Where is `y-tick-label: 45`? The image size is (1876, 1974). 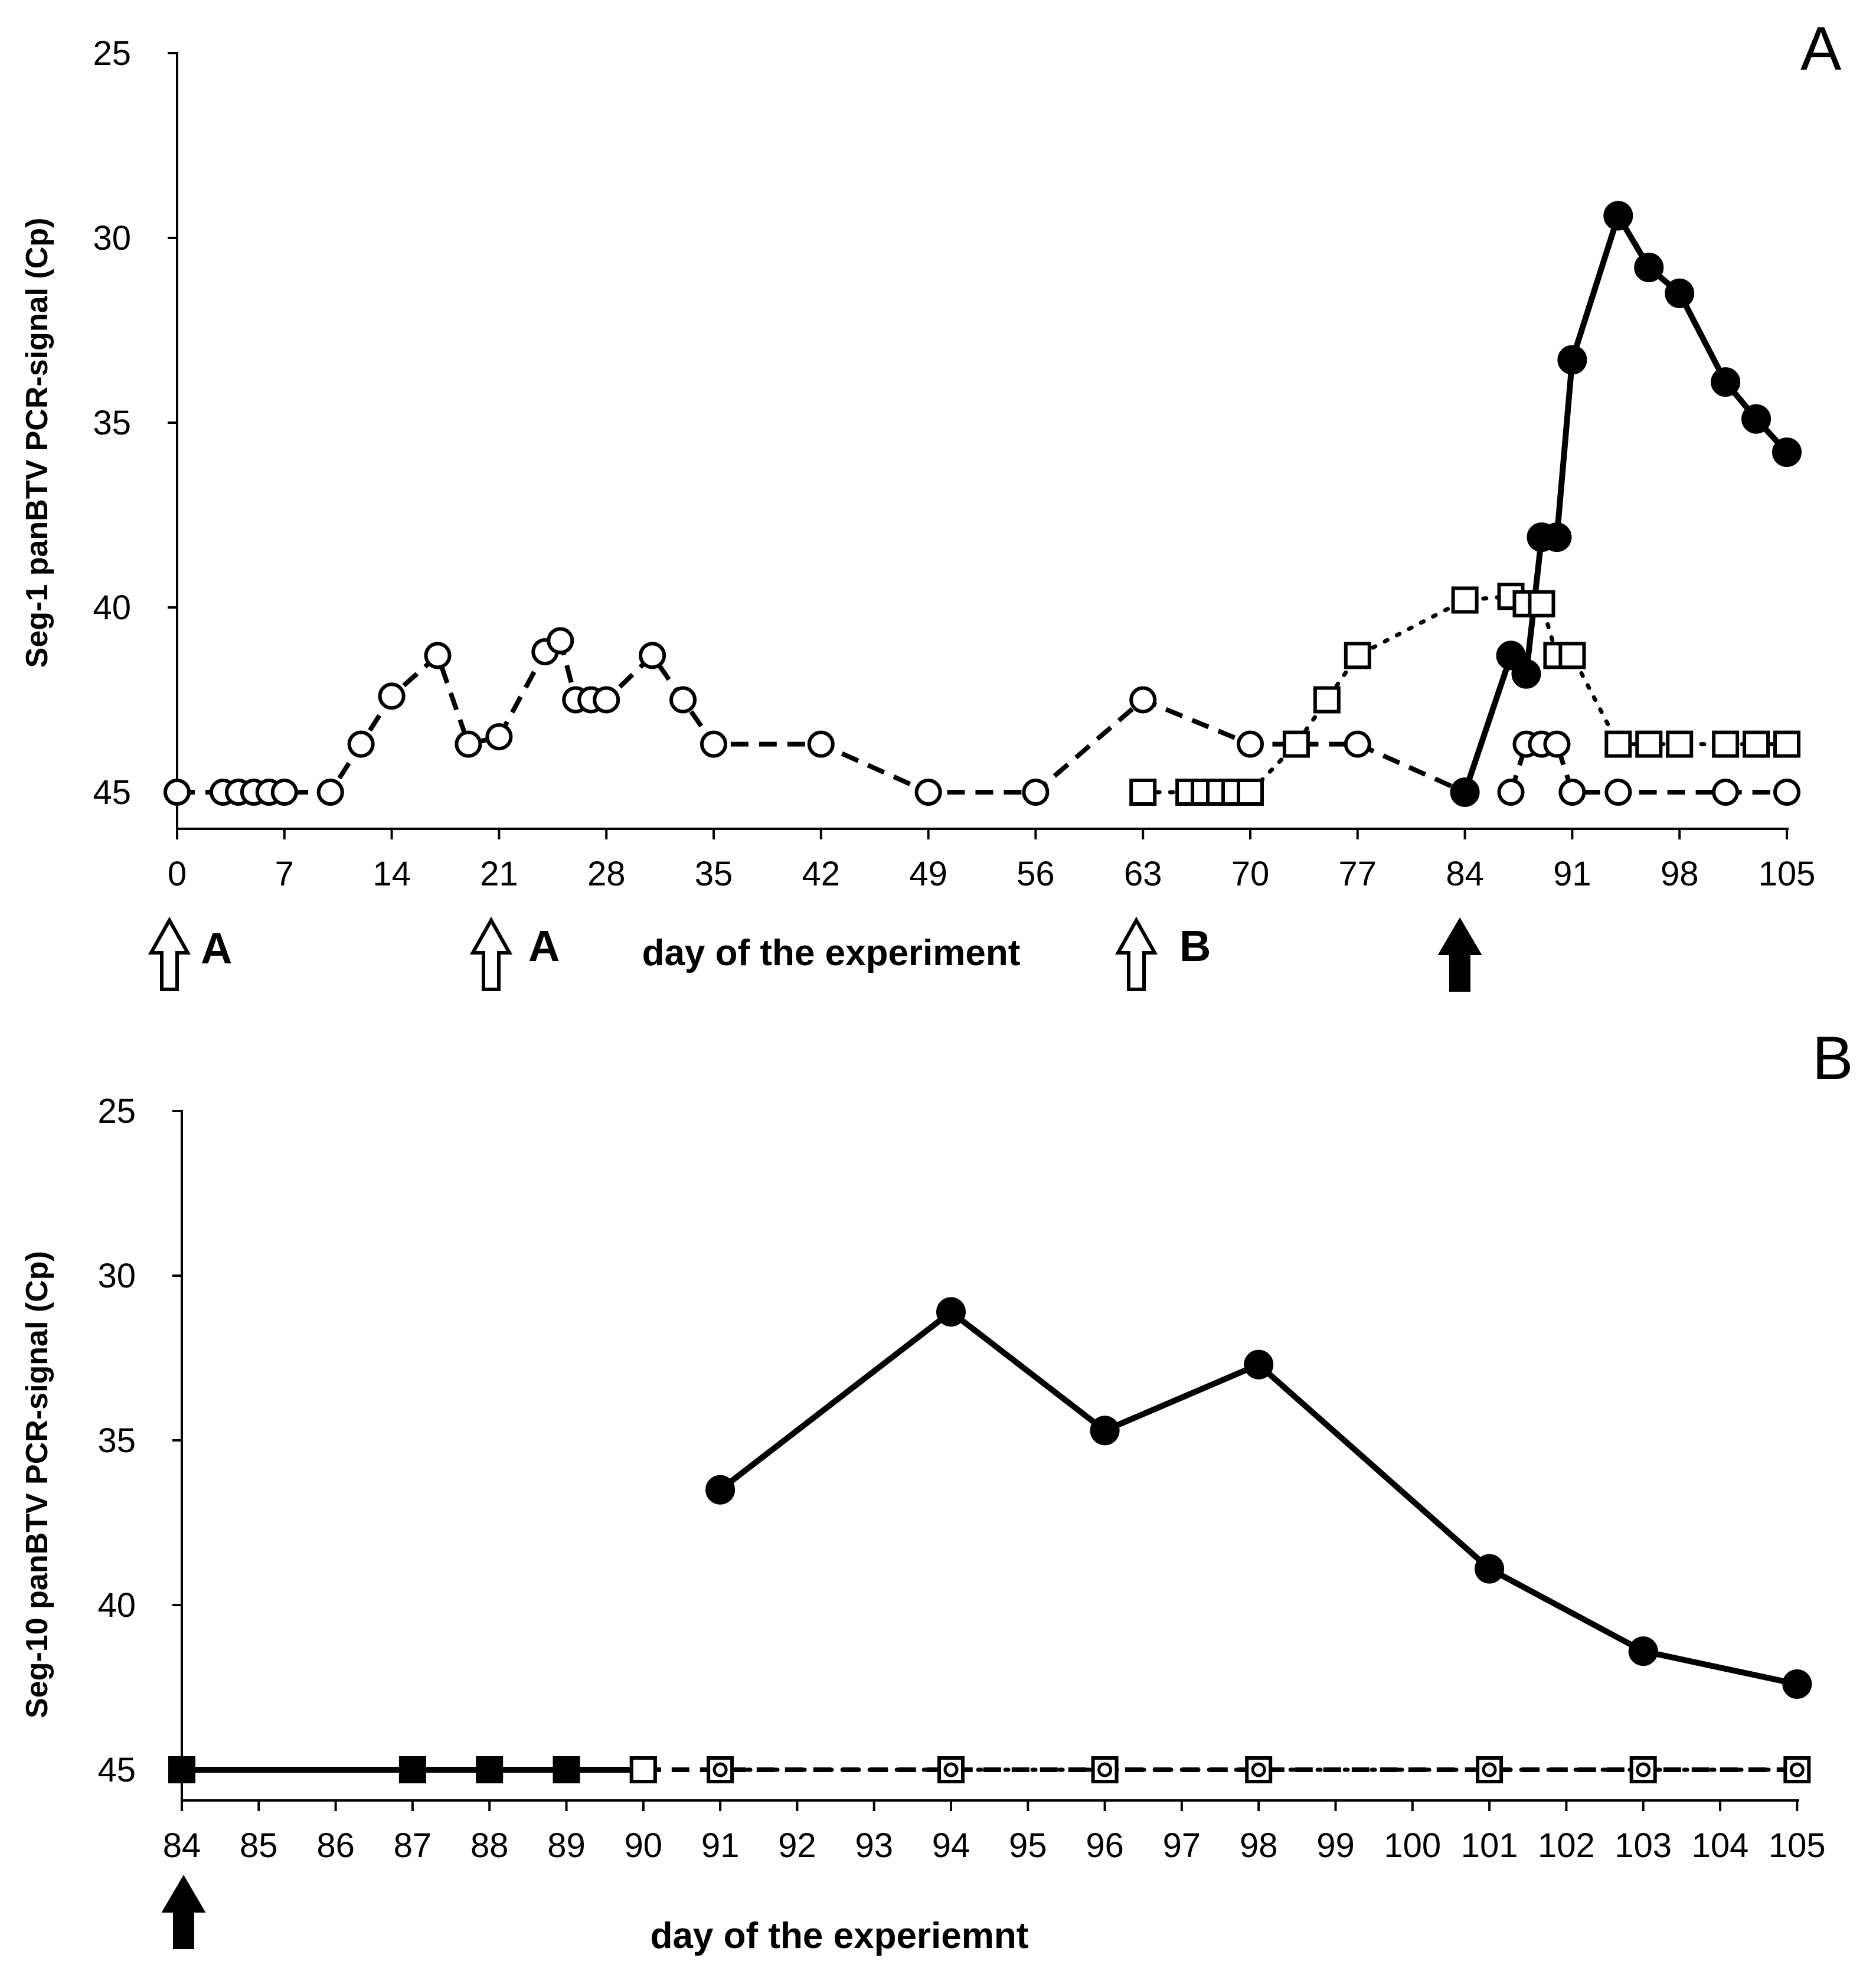 y-tick-label: 45 is located at coordinates (112, 792).